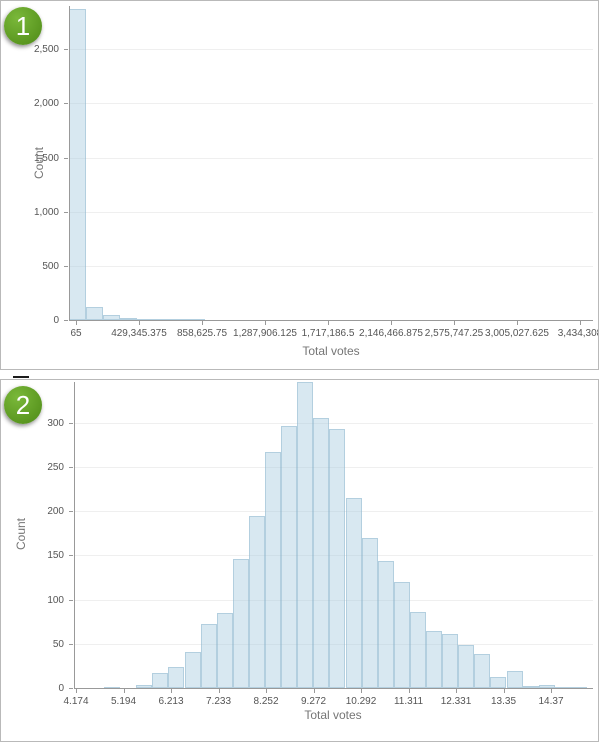 This screenshot has height=742, width=600. Describe the element at coordinates (503, 701) in the screenshot. I see `x-tick-label: 13.35` at that location.